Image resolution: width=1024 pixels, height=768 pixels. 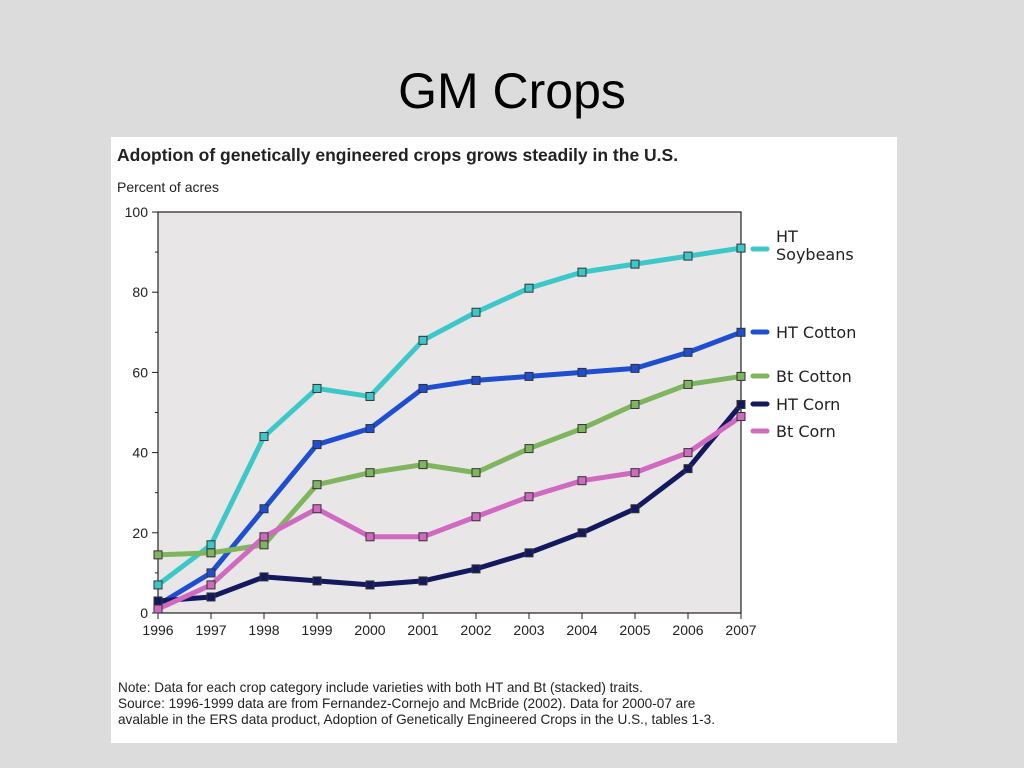 I want to click on legend-label: Bt Cotton, so click(x=814, y=376).